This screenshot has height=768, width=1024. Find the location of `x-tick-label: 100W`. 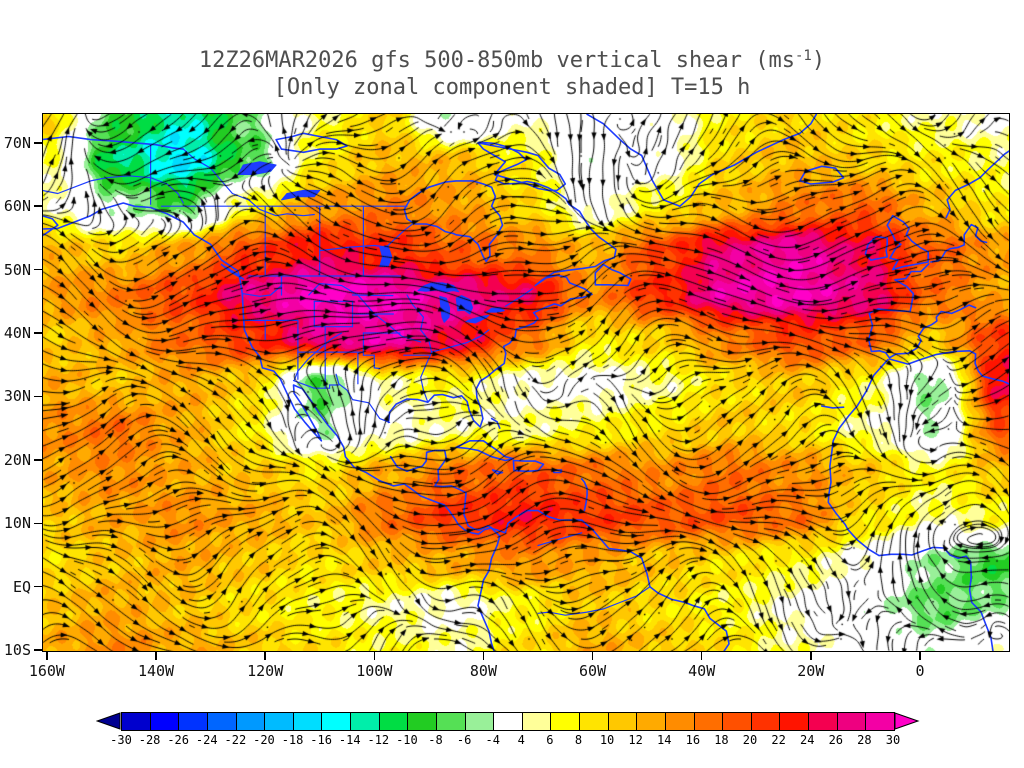

x-tick-label: 100W is located at coordinates (374, 671).